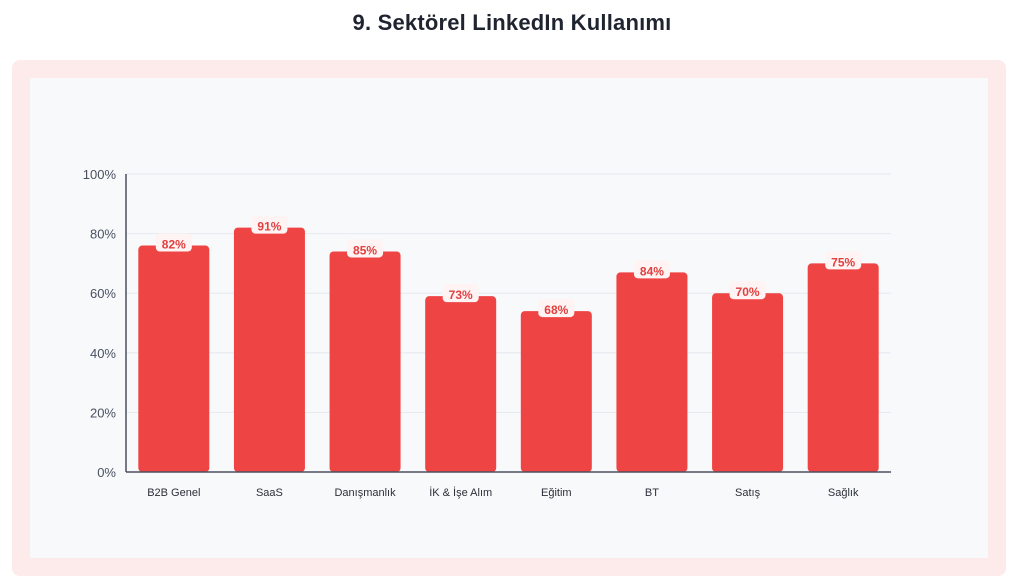 The height and width of the screenshot is (588, 1024). I want to click on value-label: 73%, so click(461, 295).